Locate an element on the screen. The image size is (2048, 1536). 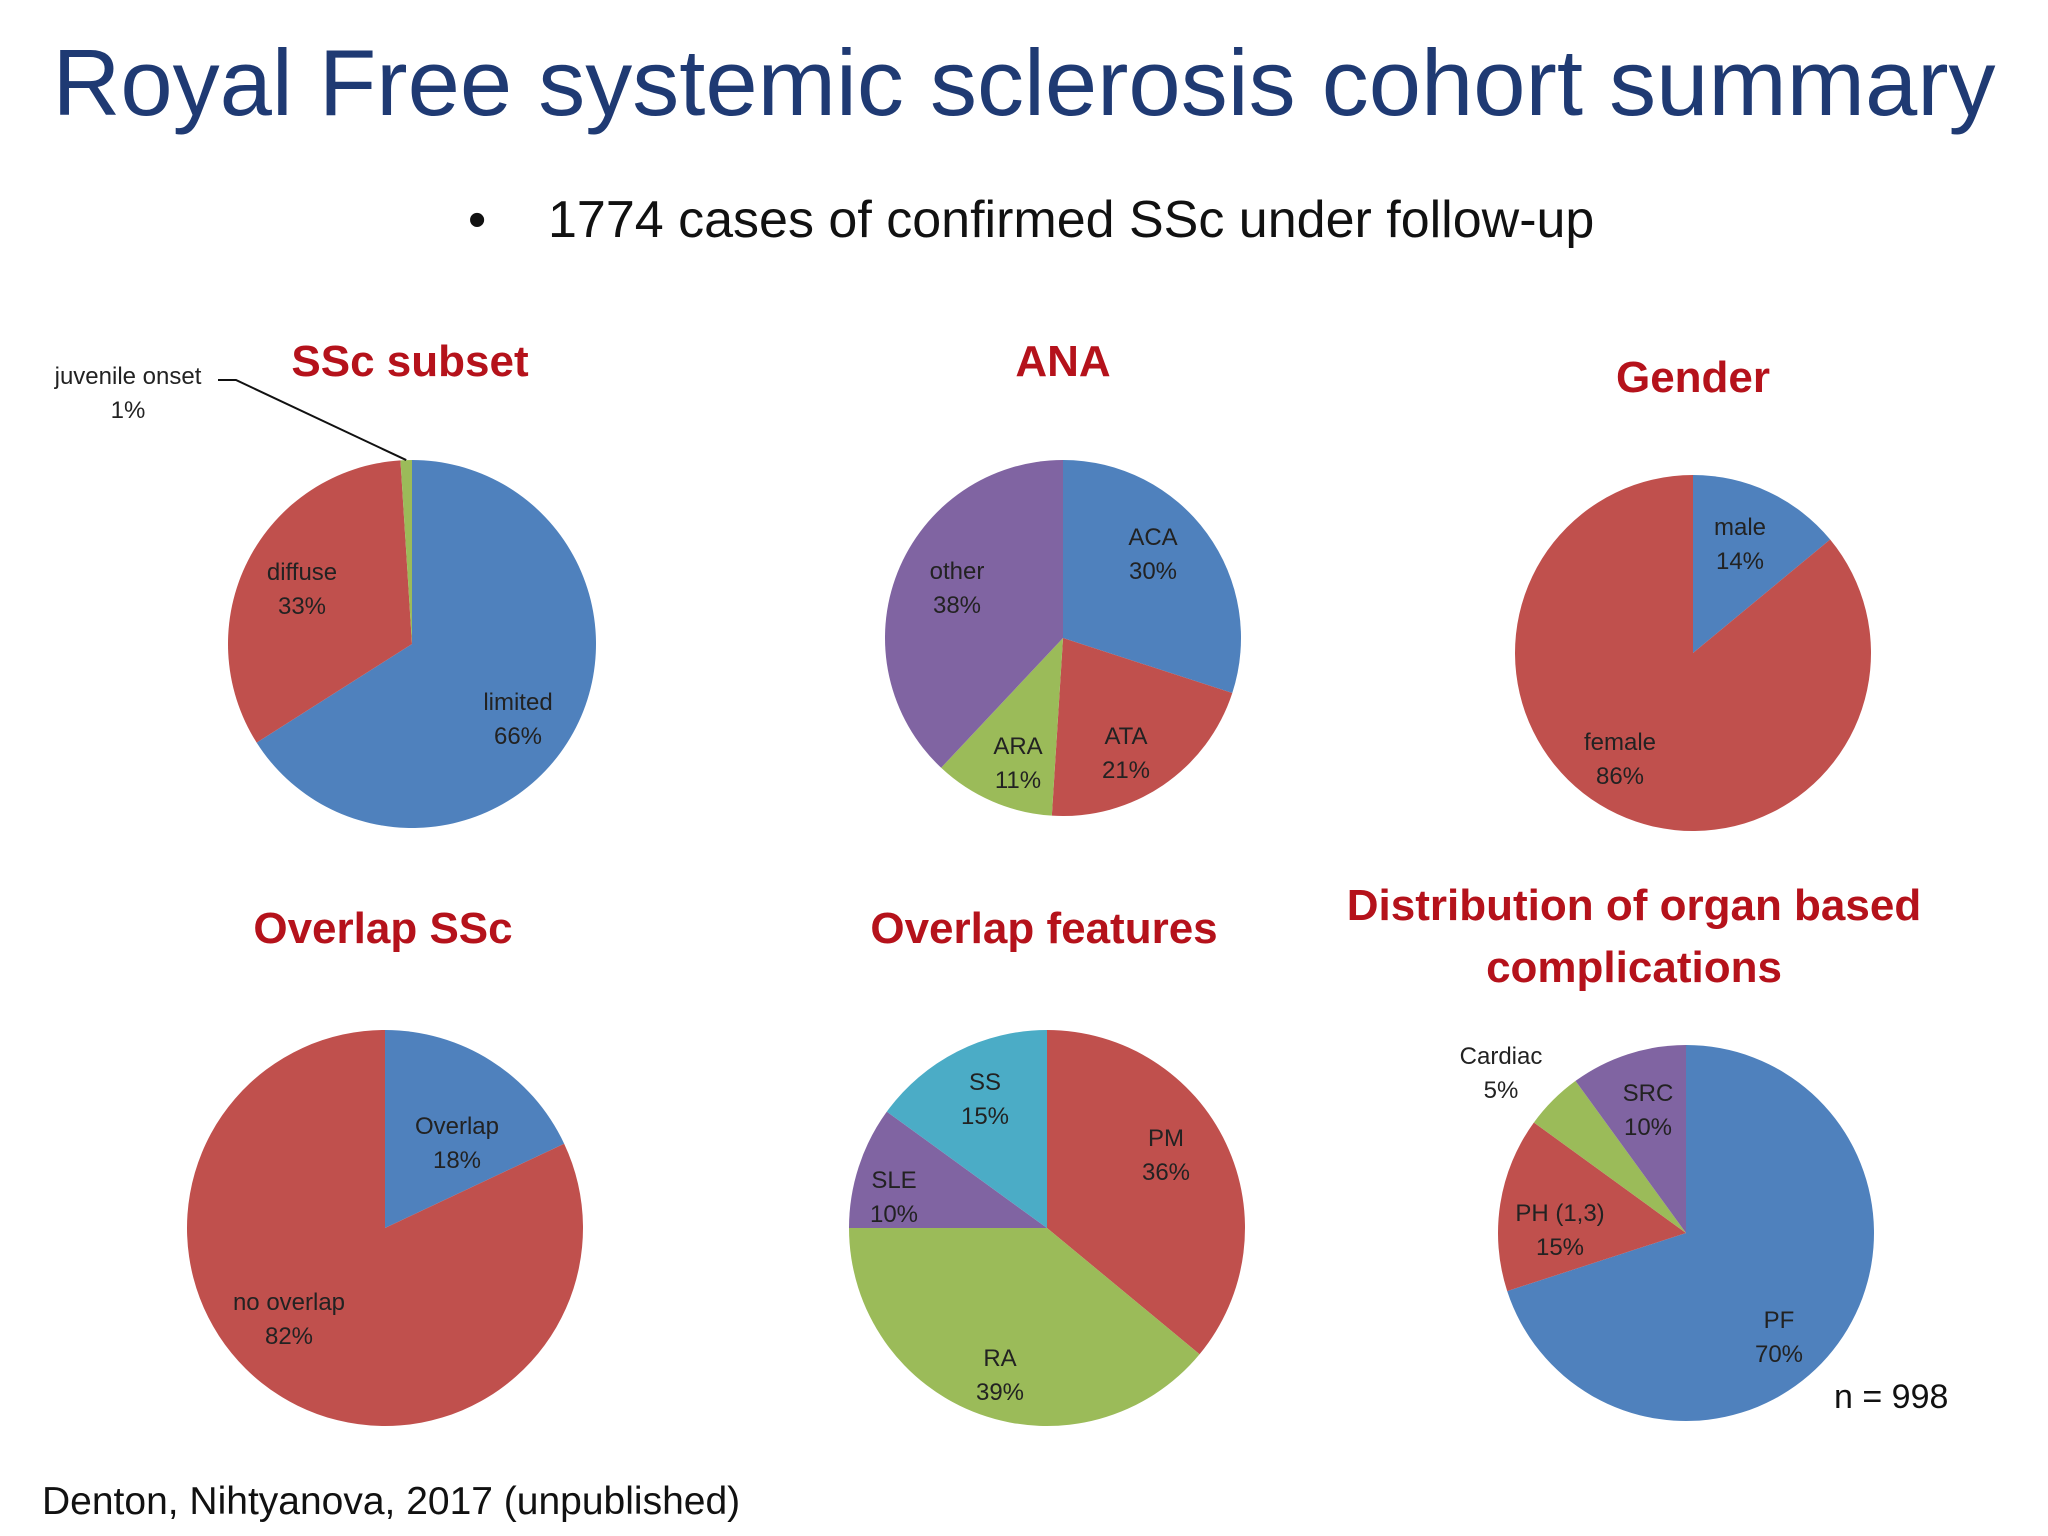
slice-label-cardiac: Cardiac 5% is located at coordinates (1501, 1073).